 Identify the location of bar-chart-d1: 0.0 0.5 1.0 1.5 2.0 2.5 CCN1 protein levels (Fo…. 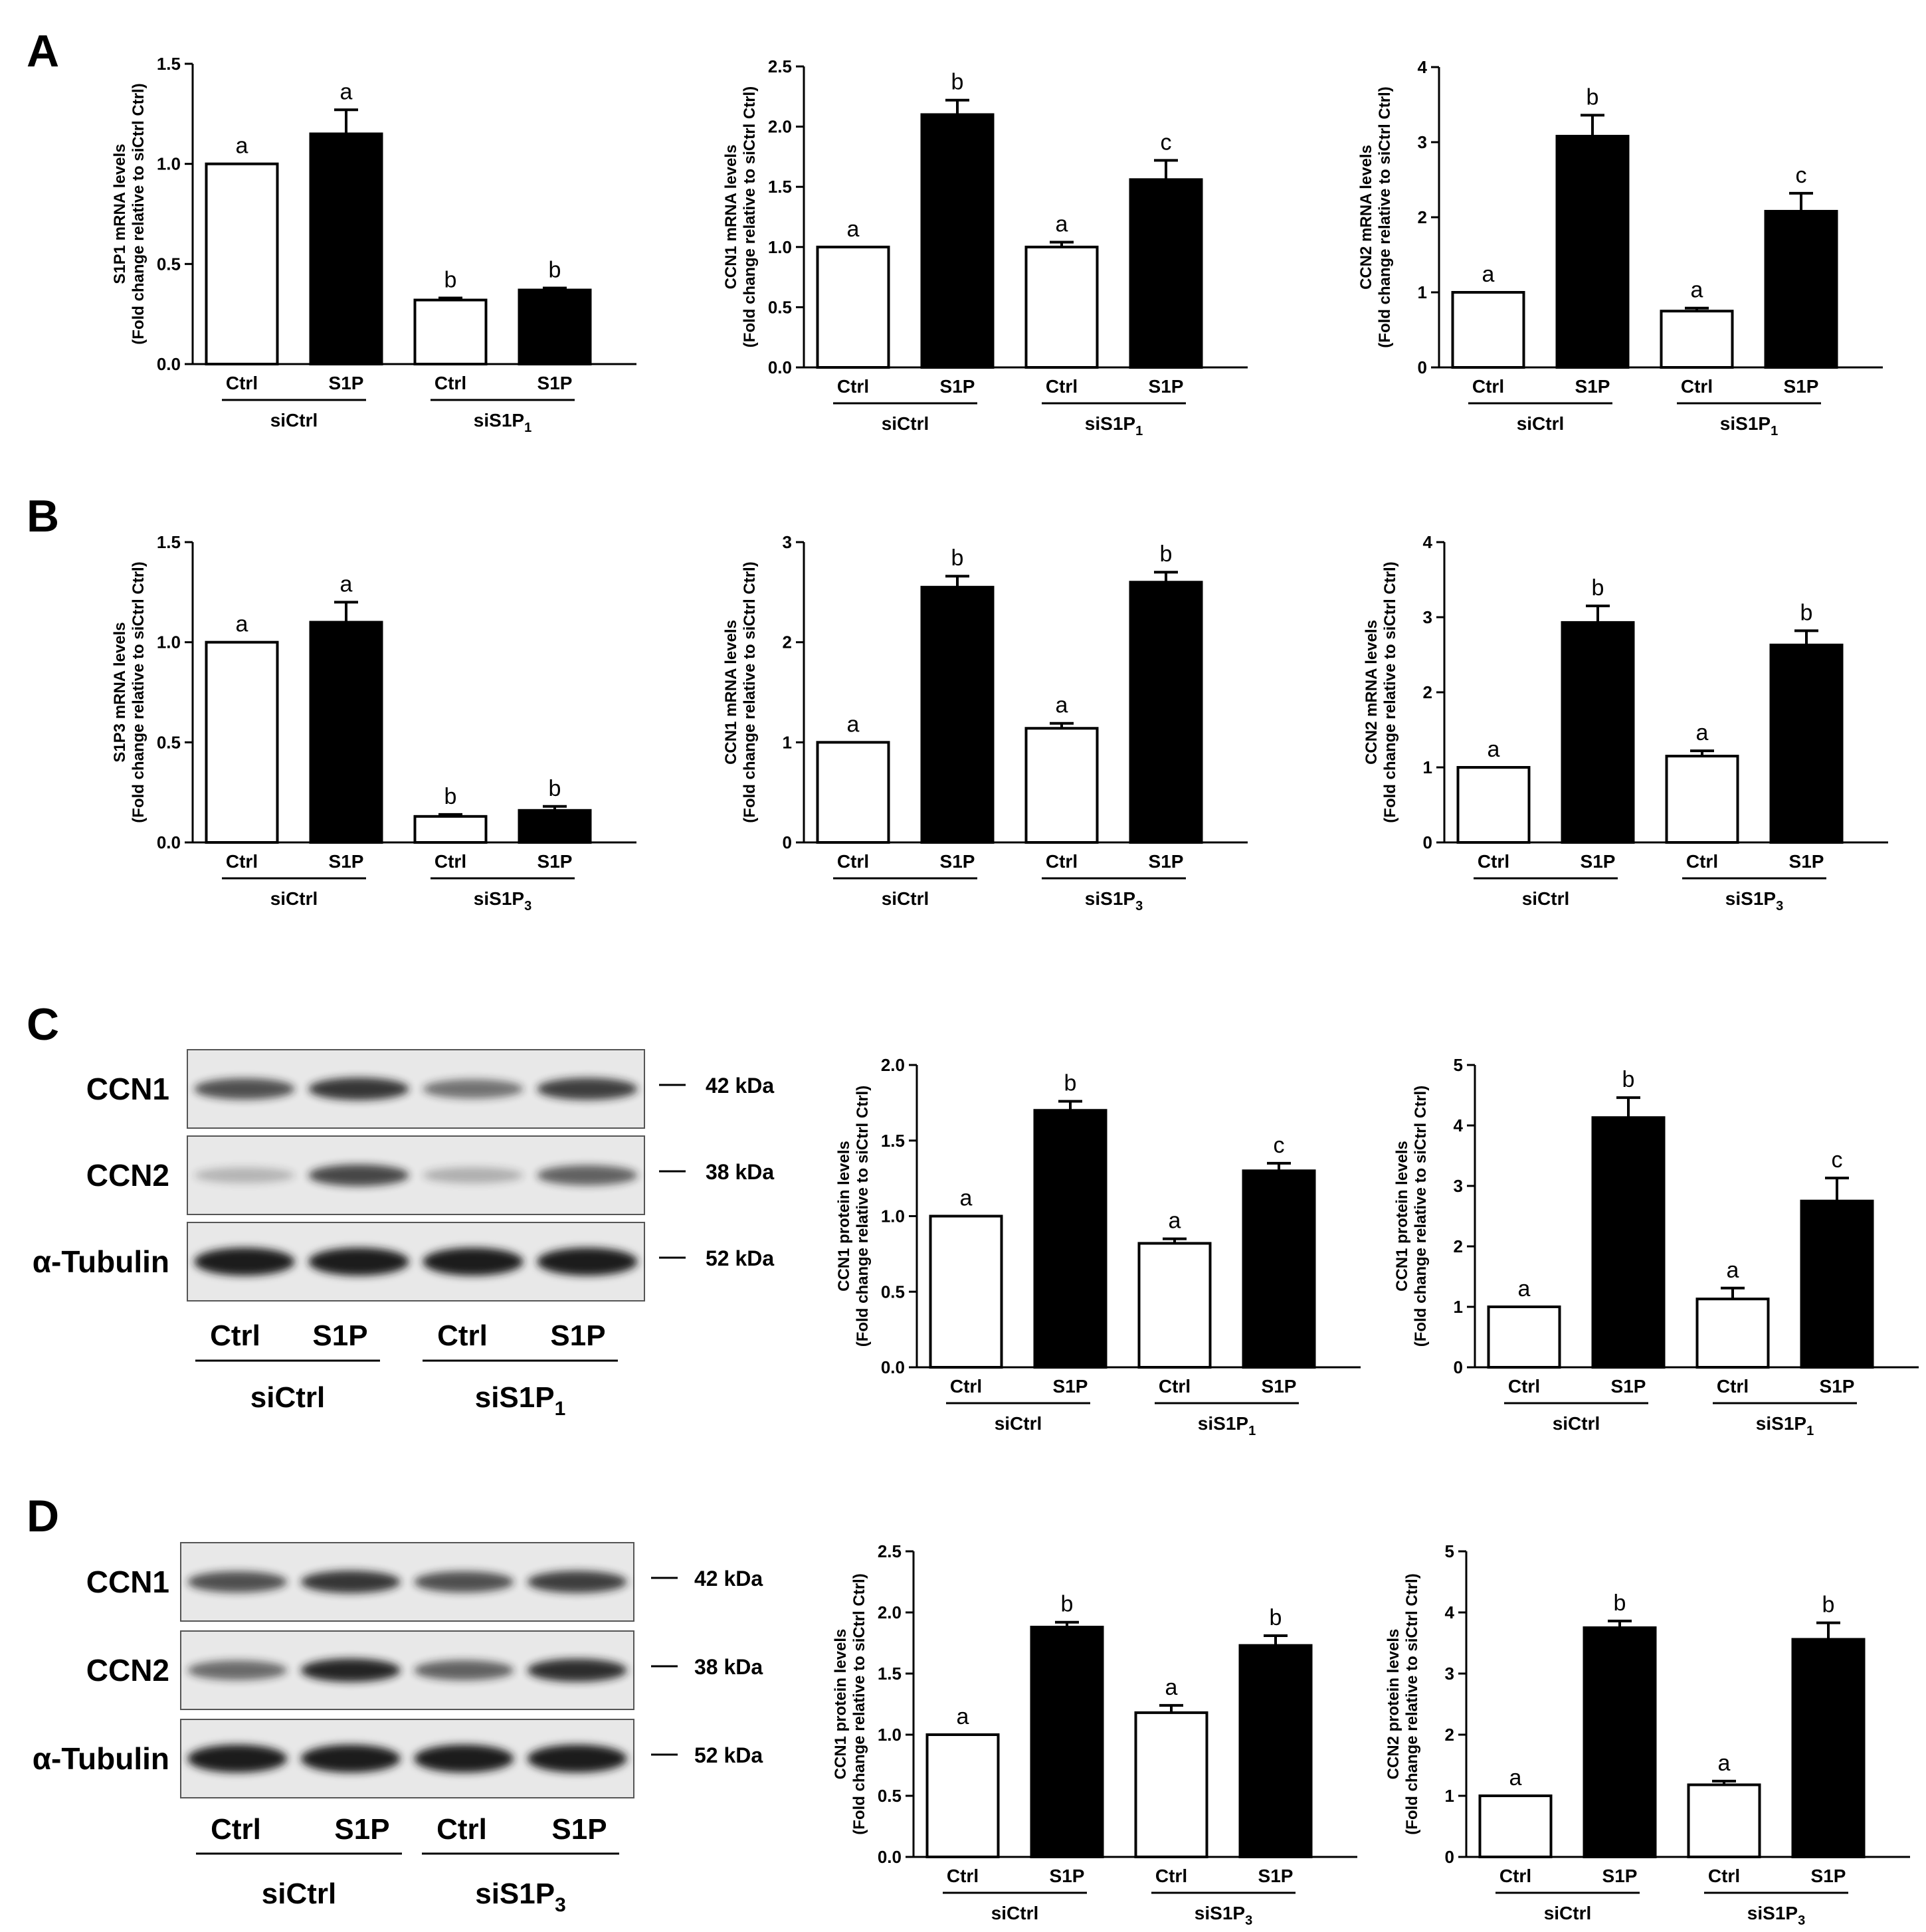
(1094, 1734).